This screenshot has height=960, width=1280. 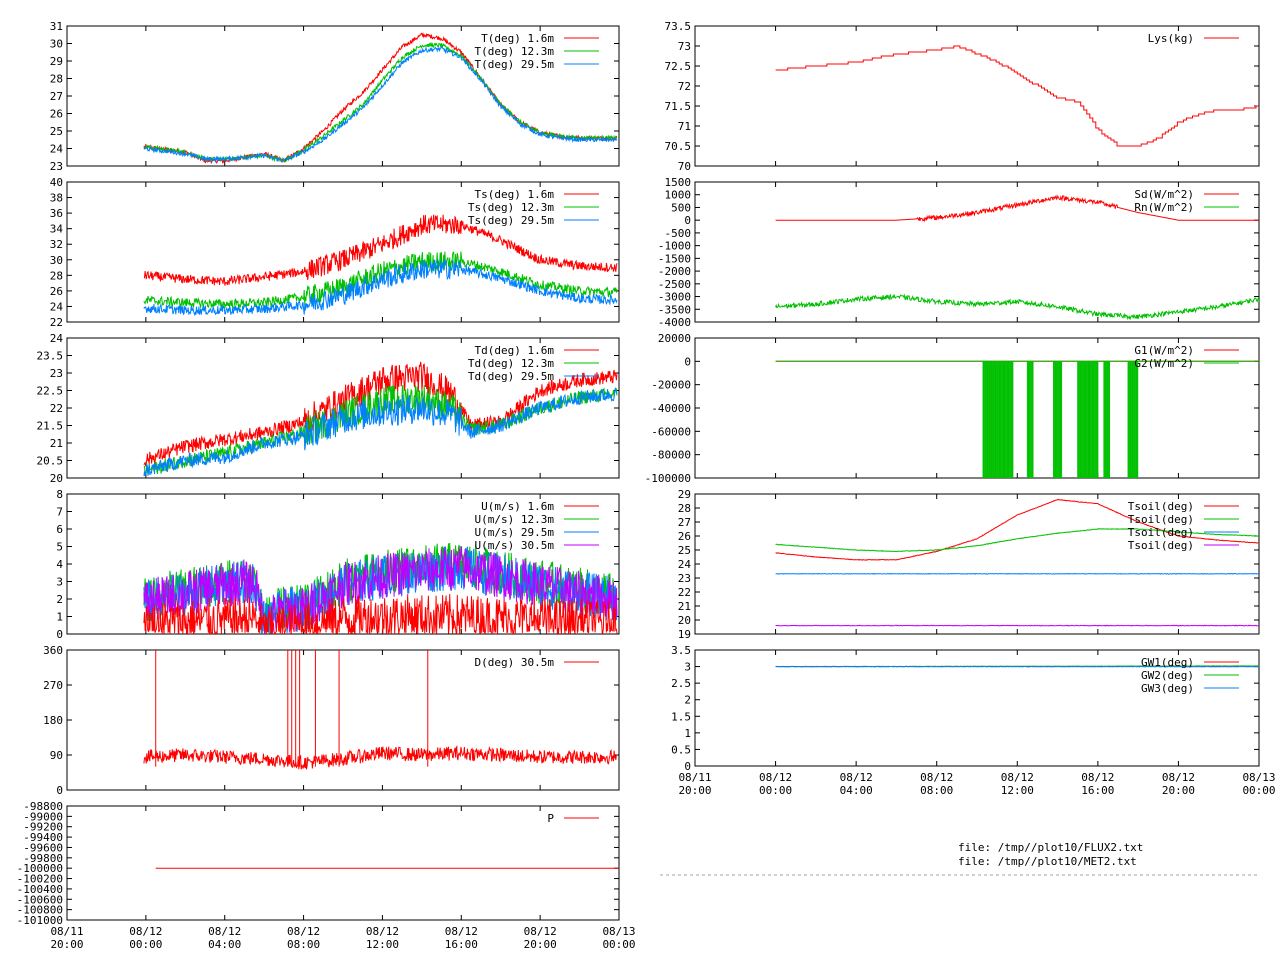 I want to click on legend-label: D(deg) 30.5m, so click(x=515, y=662).